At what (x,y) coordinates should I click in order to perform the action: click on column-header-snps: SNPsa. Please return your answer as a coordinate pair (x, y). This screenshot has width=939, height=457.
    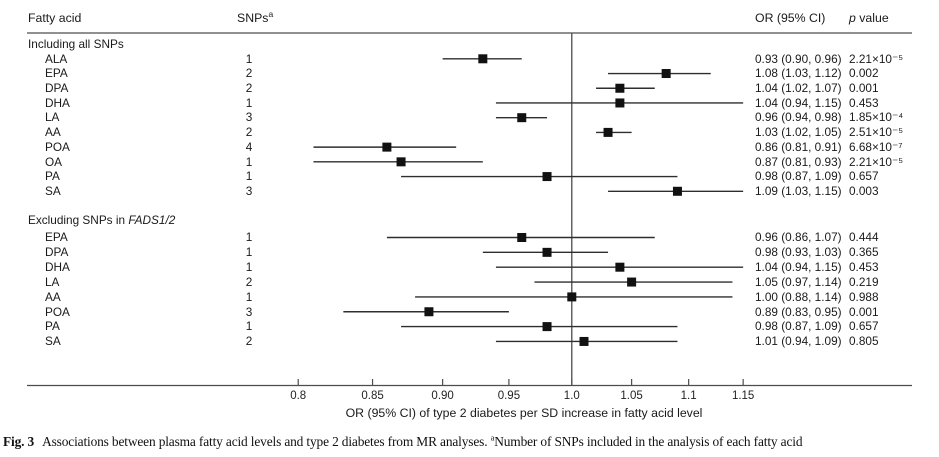
    Looking at the image, I should click on (255, 16).